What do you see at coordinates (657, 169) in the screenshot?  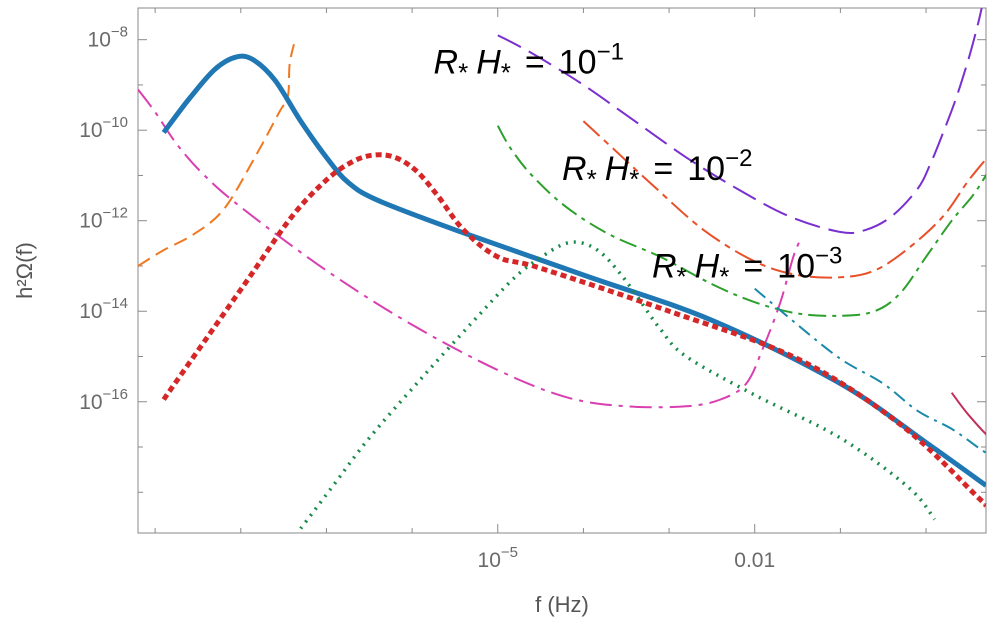 I see `annotation-label: R* H* = 10−2` at bounding box center [657, 169].